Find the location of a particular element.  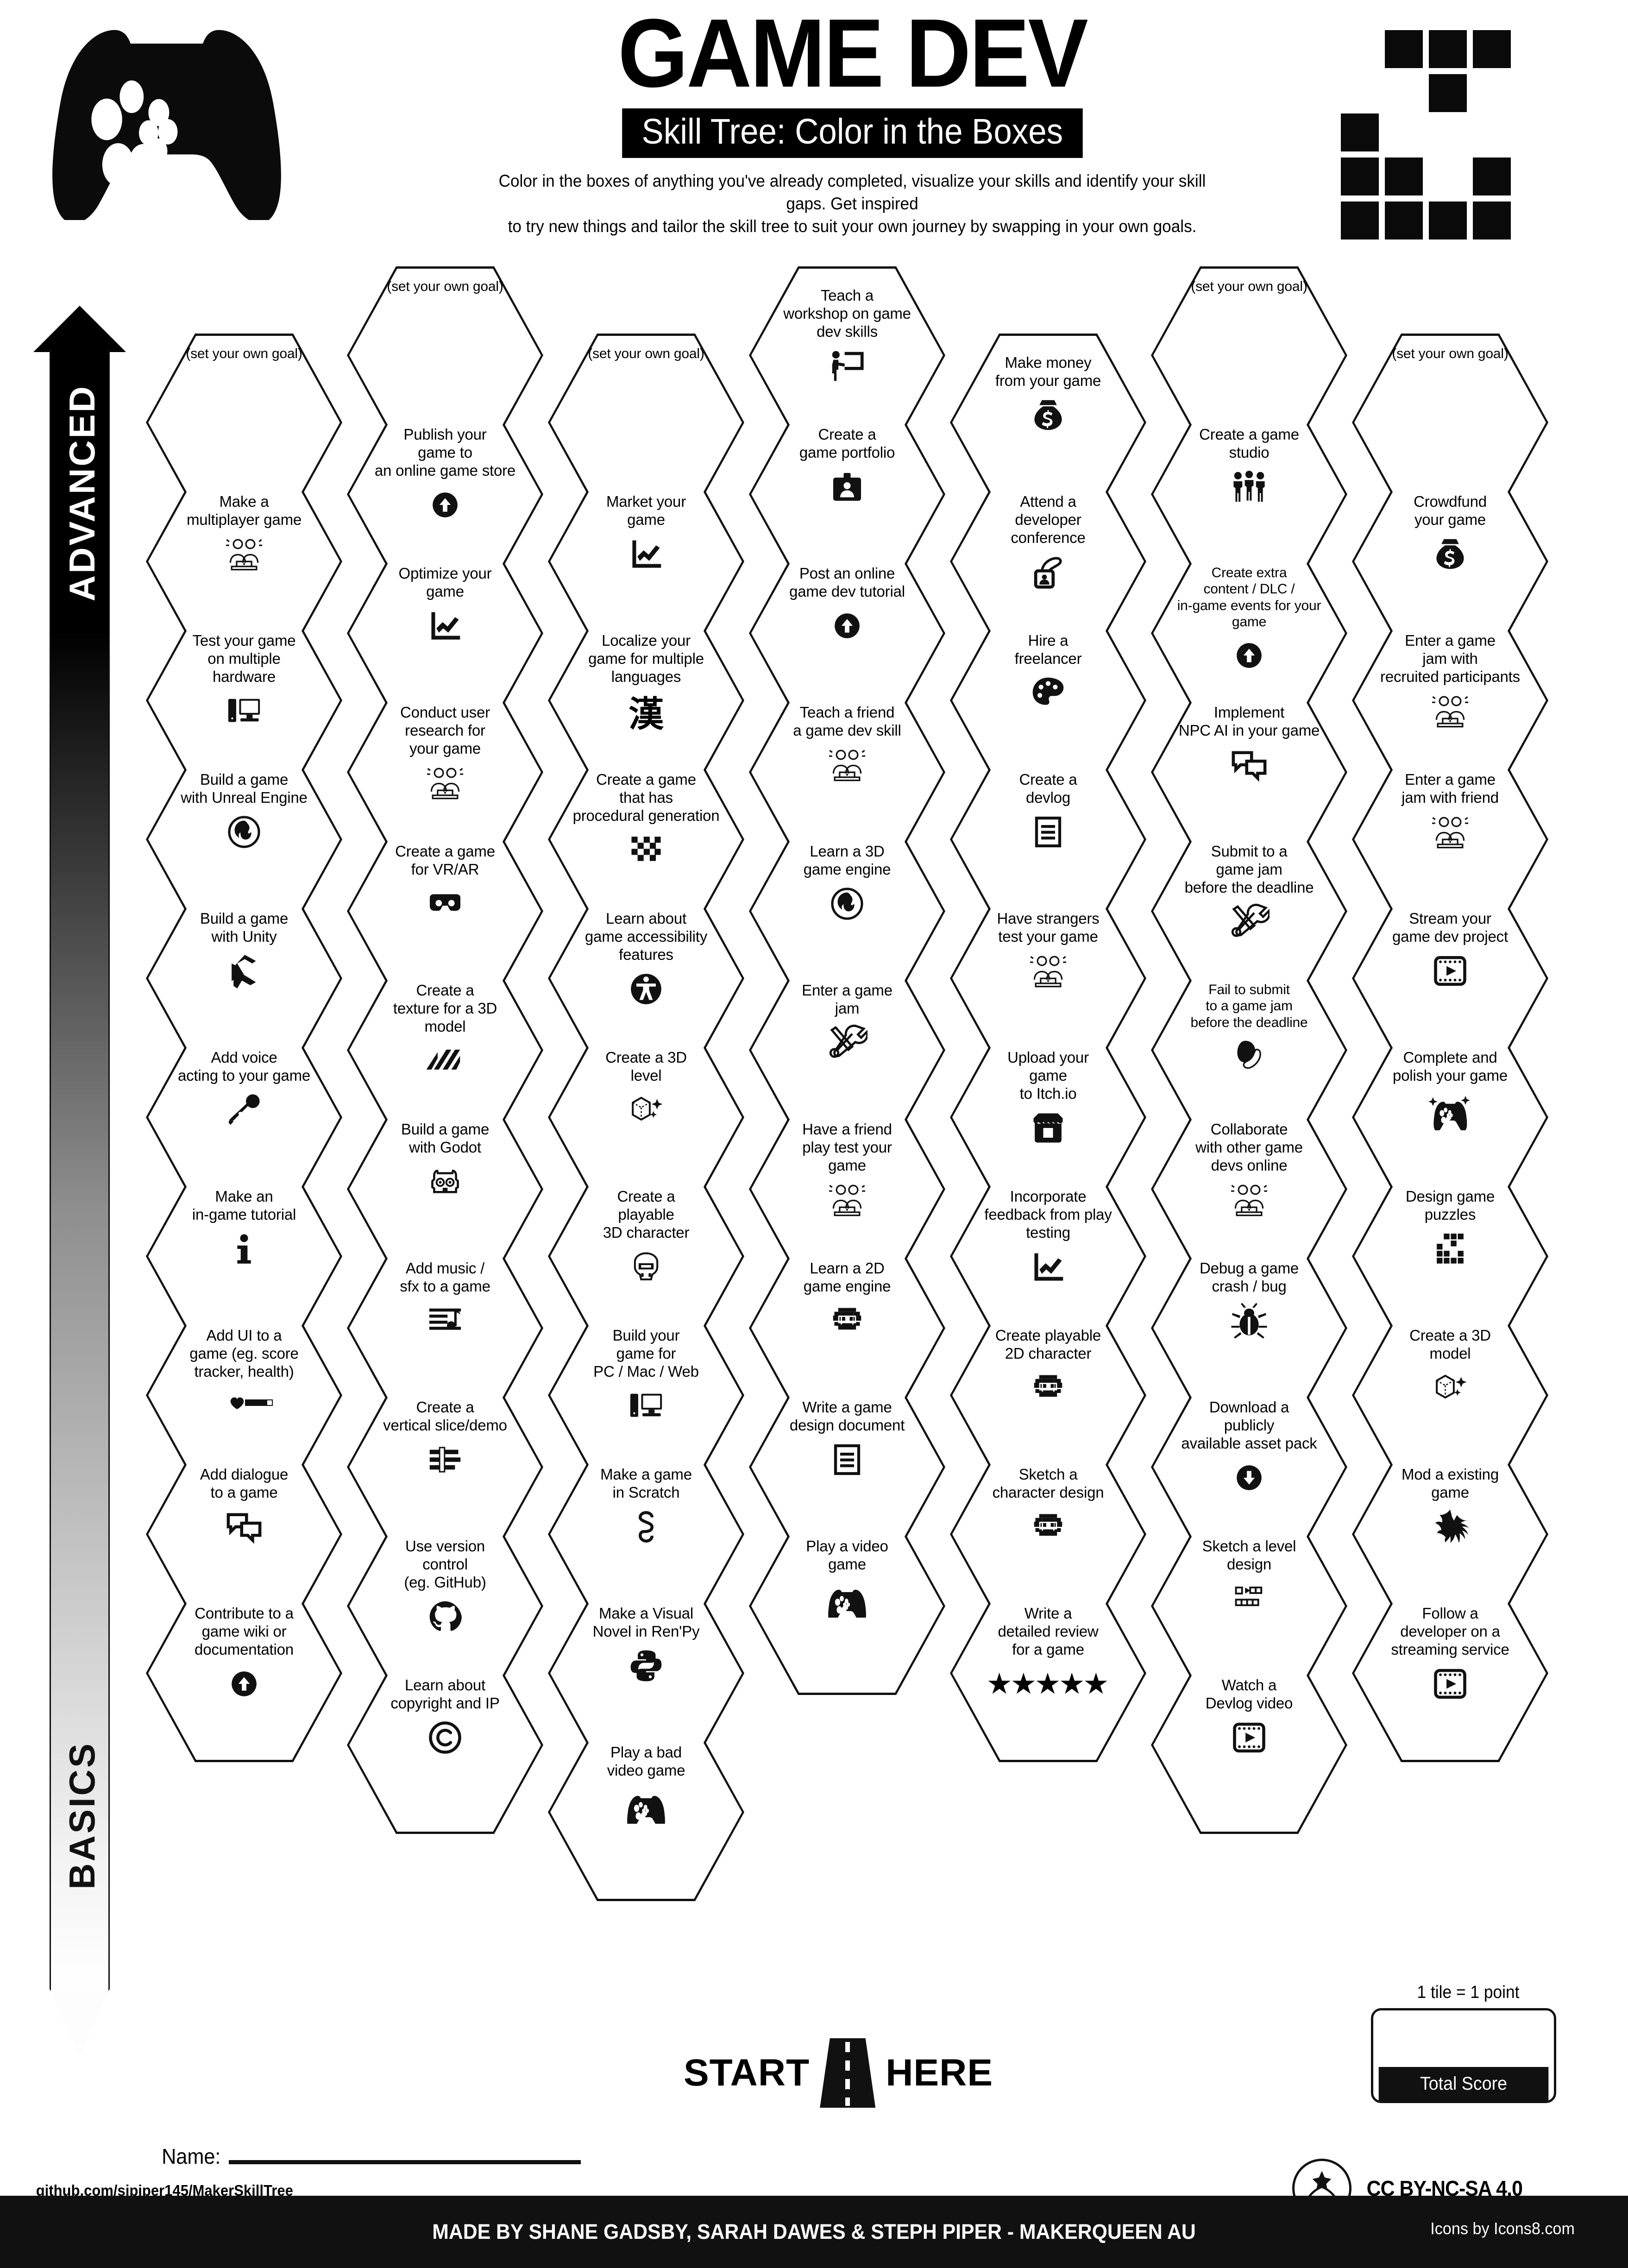

skill-tile-label: Debug a game crash / bug is located at coordinates (1249, 1277).